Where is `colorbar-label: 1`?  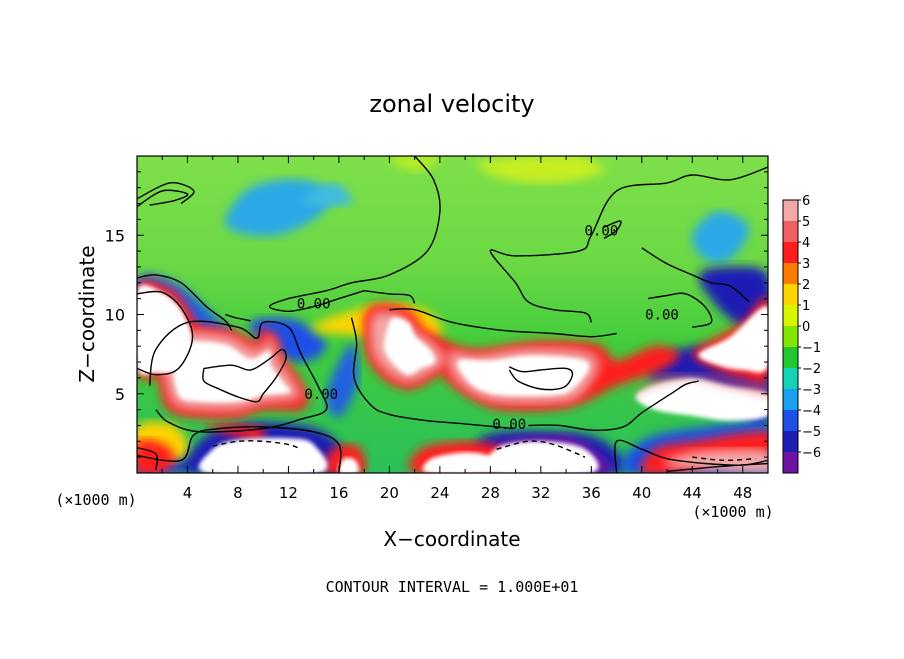 colorbar-label: 1 is located at coordinates (806, 306).